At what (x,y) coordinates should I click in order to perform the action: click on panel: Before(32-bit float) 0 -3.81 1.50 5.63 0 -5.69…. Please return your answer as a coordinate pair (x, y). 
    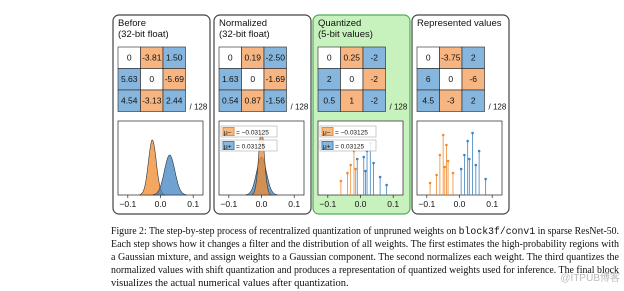
    Looking at the image, I should click on (161, 114).